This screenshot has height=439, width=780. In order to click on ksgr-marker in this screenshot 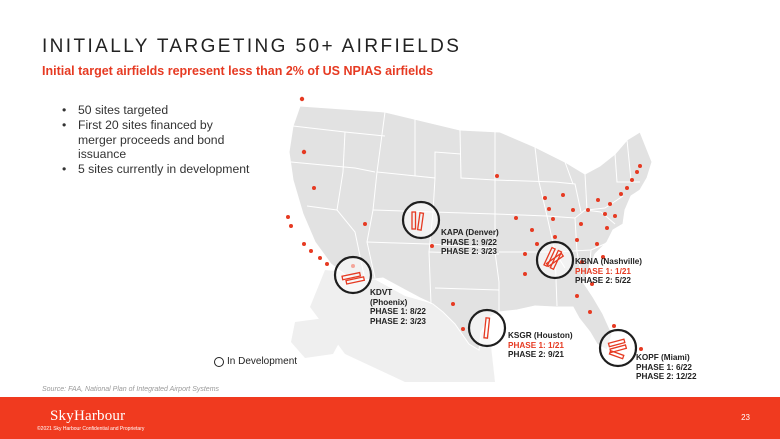, I will do `click(487, 328)`.